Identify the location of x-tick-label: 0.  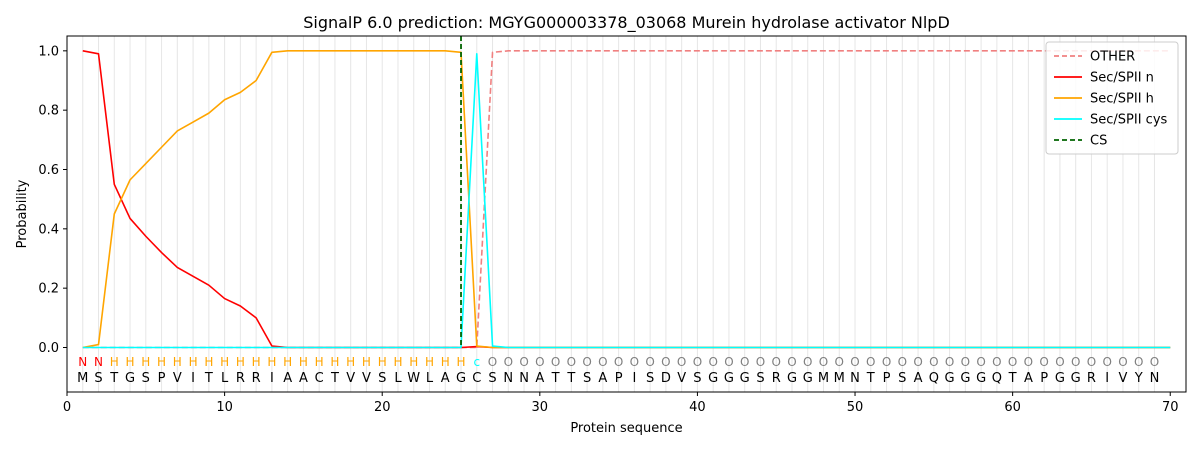
(67, 407).